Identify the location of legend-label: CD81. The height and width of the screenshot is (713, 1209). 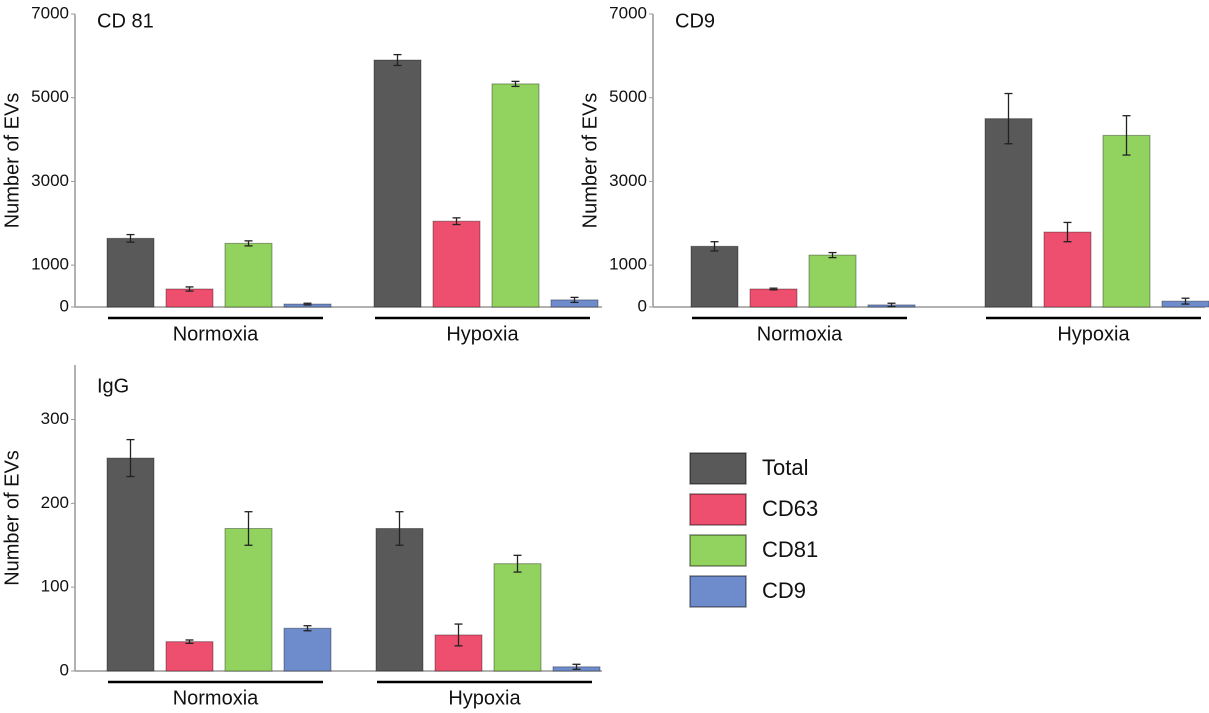
(790, 549).